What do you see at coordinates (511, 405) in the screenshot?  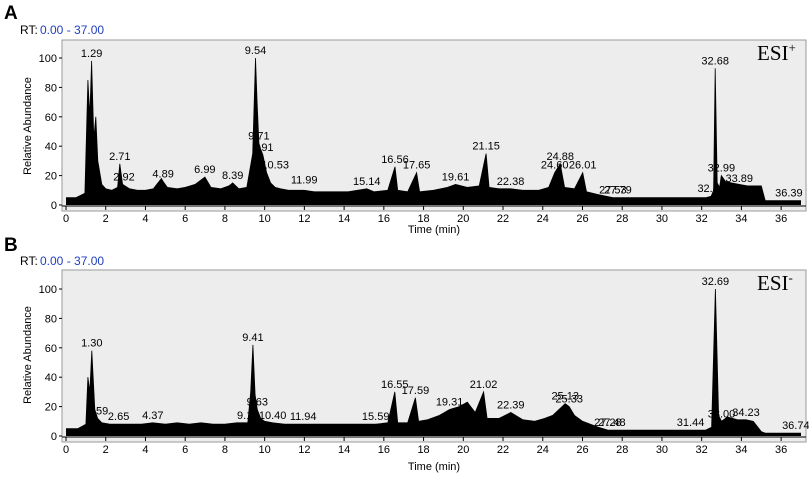 I see `peak-label: 22.39` at bounding box center [511, 405].